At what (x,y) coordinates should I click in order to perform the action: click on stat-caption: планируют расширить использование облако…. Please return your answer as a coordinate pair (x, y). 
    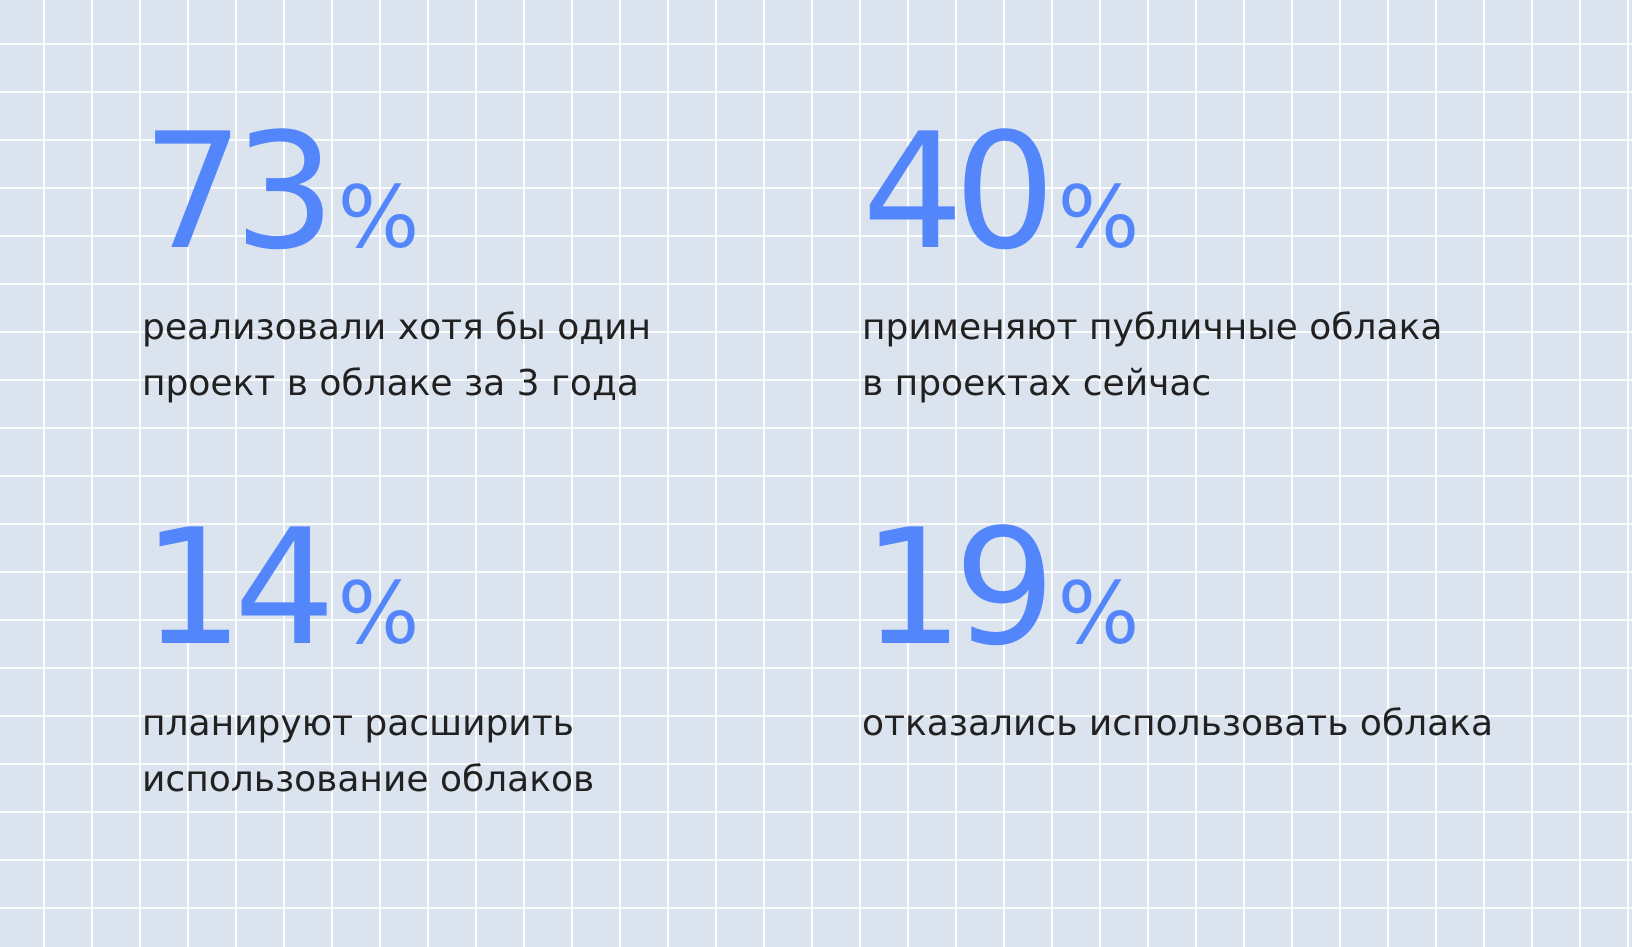
    Looking at the image, I should click on (368, 752).